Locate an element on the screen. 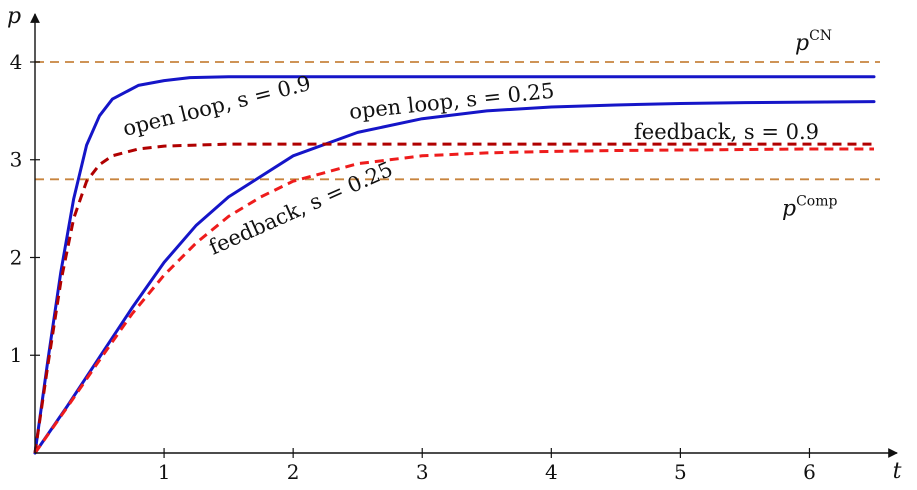 The image size is (917, 490). x-tick-label: 6 is located at coordinates (809, 472).